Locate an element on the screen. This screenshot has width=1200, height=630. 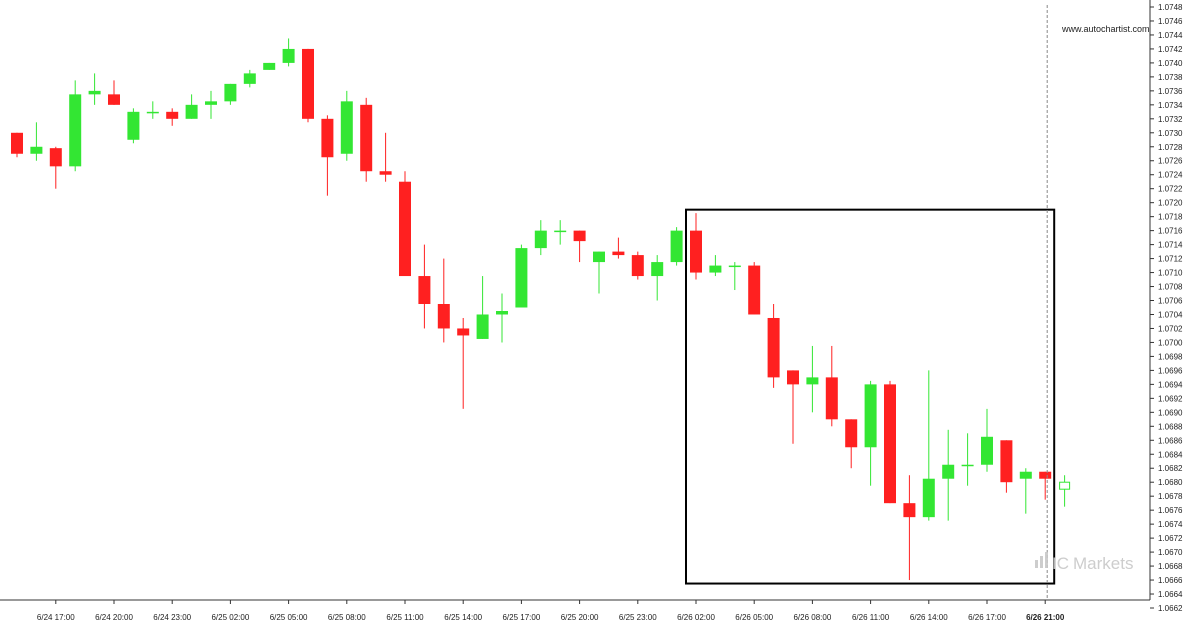
x-tick-label: 6/25 23:00 is located at coordinates (638, 617).